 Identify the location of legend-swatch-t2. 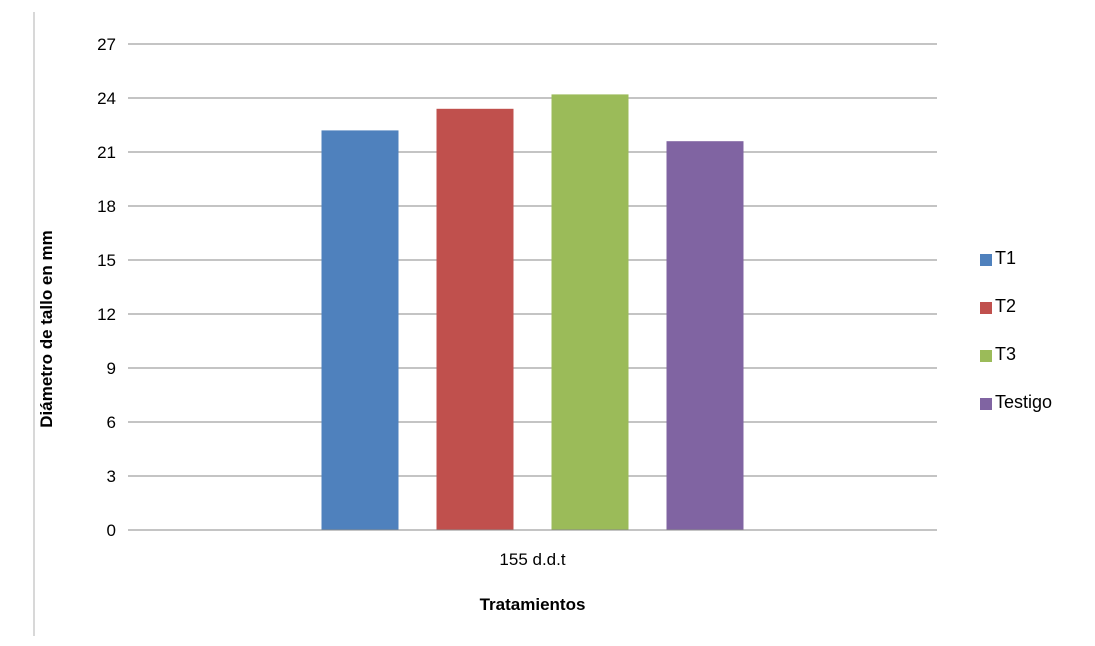
(986, 308).